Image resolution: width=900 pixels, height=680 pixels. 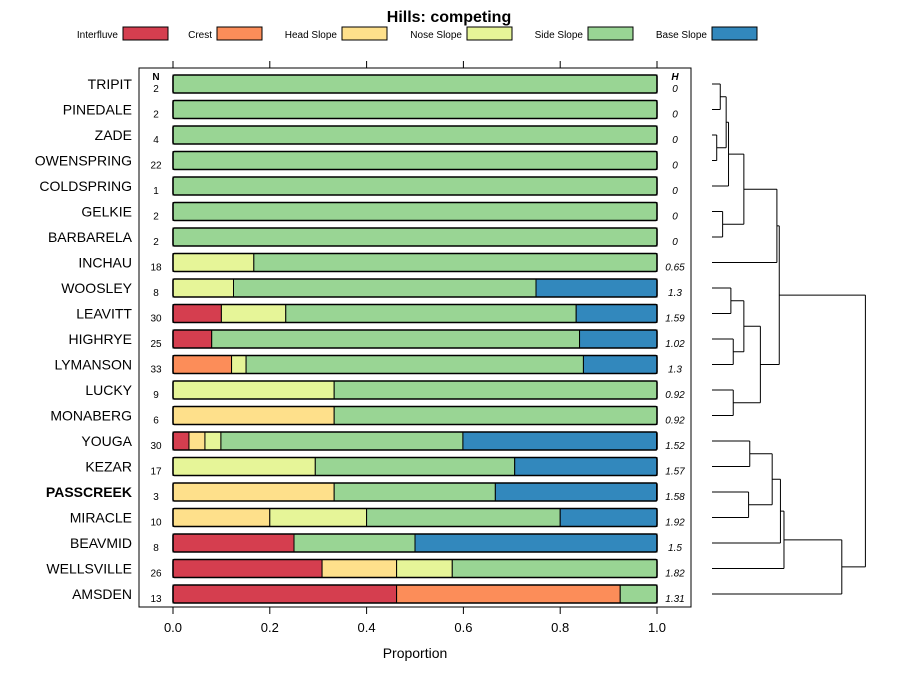 I want to click on x-tick-label: 1.0, so click(x=657, y=627).